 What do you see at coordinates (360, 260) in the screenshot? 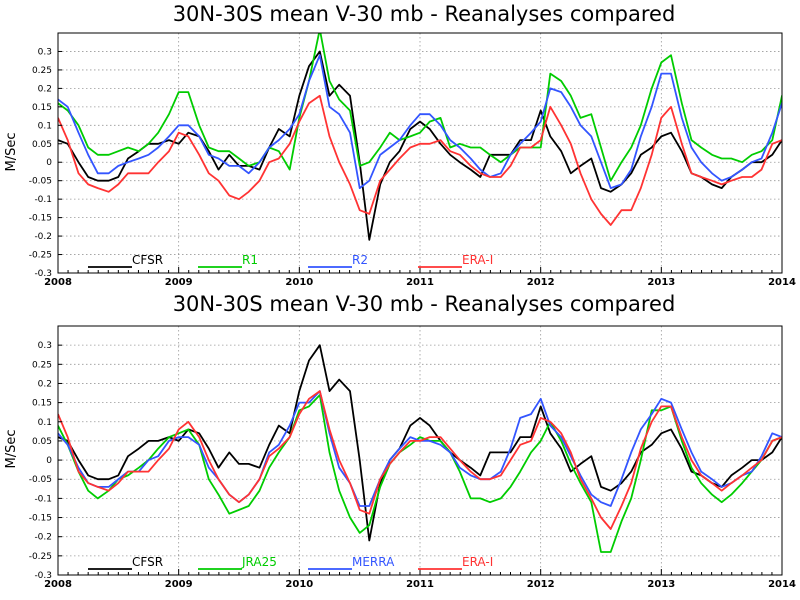
I see `legend-label: R2` at bounding box center [360, 260].